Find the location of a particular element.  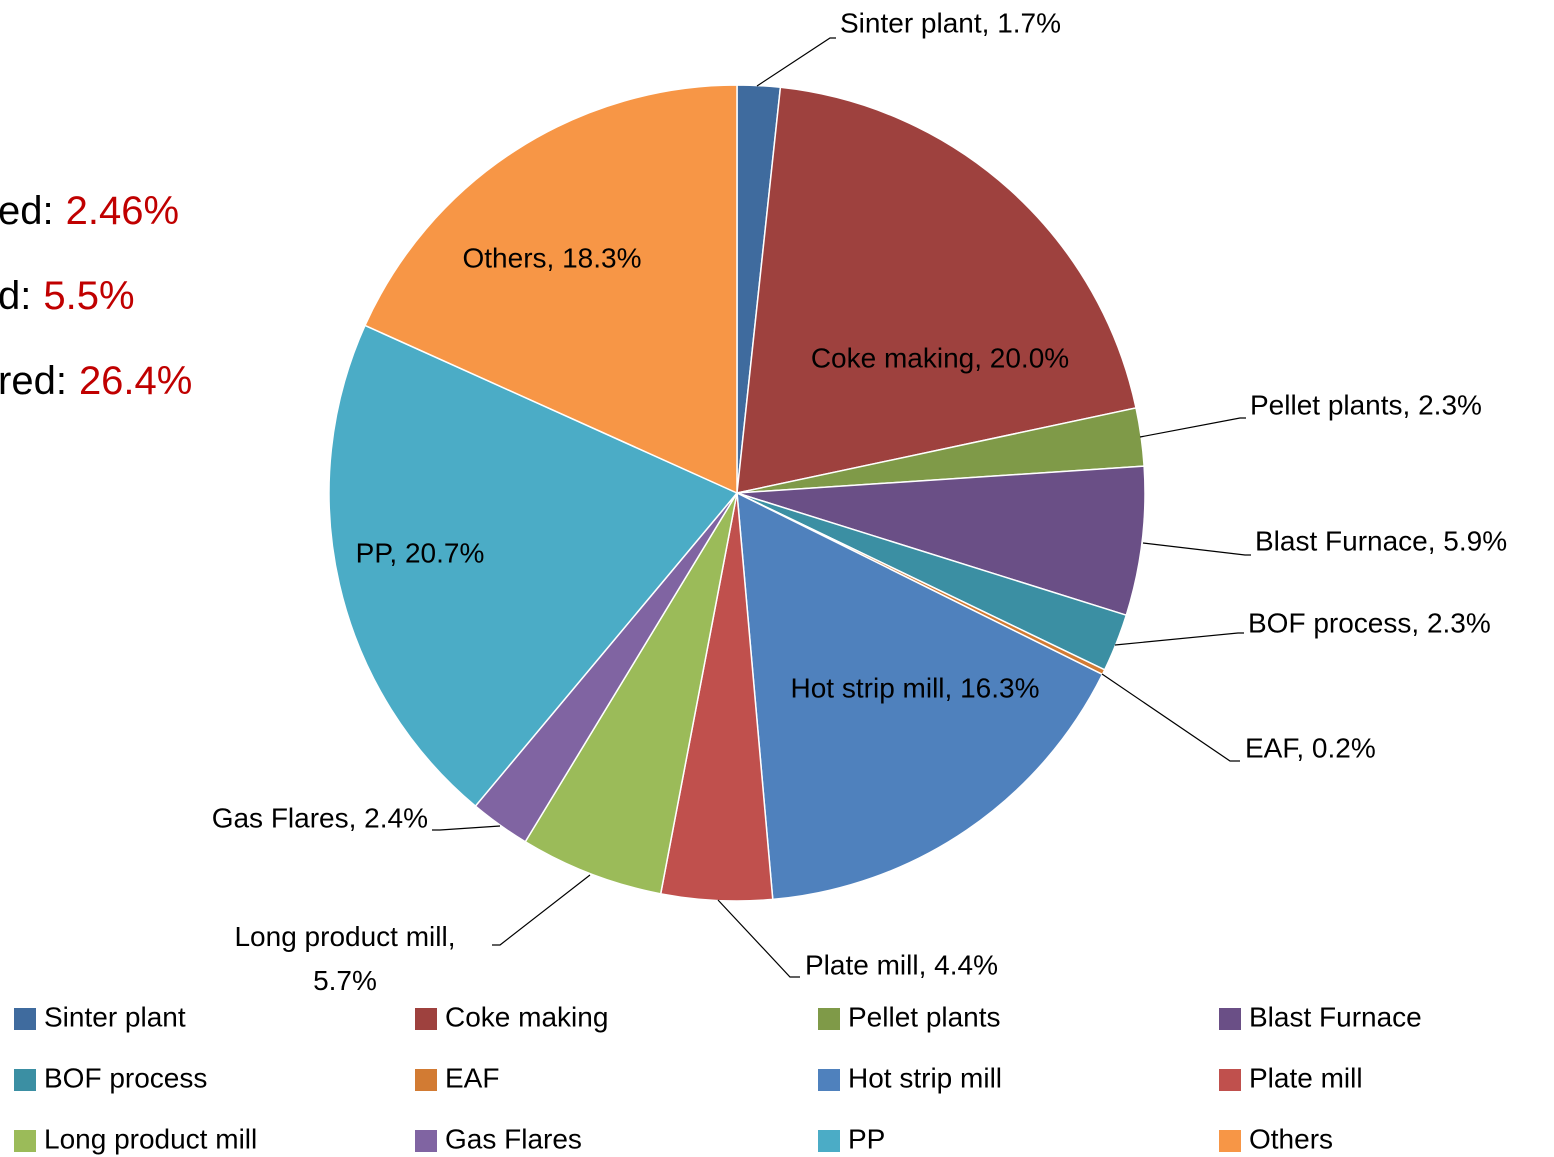

data-label: EAF, 0.2% is located at coordinates (1310, 747).